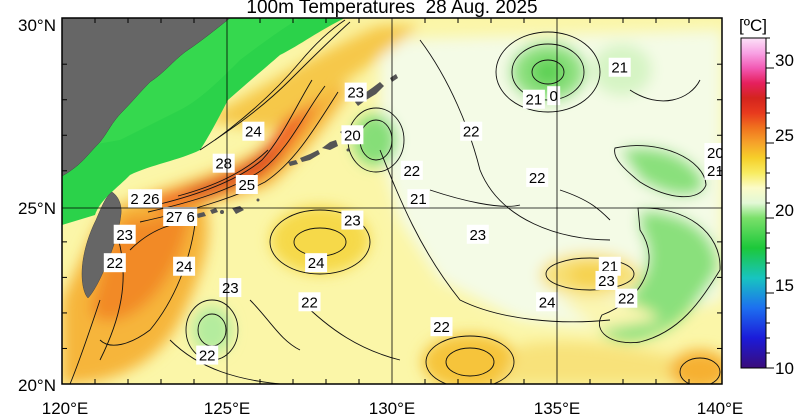  I want to click on contour-label: 2, so click(135, 199).